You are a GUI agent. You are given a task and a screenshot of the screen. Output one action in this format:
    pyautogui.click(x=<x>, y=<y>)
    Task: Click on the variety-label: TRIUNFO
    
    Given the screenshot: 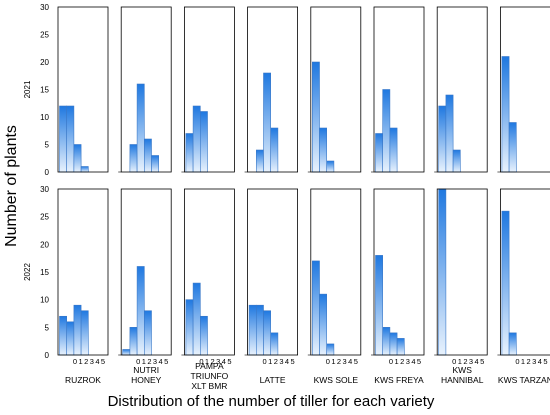 What is the action you would take?
    pyautogui.click(x=210, y=376)
    